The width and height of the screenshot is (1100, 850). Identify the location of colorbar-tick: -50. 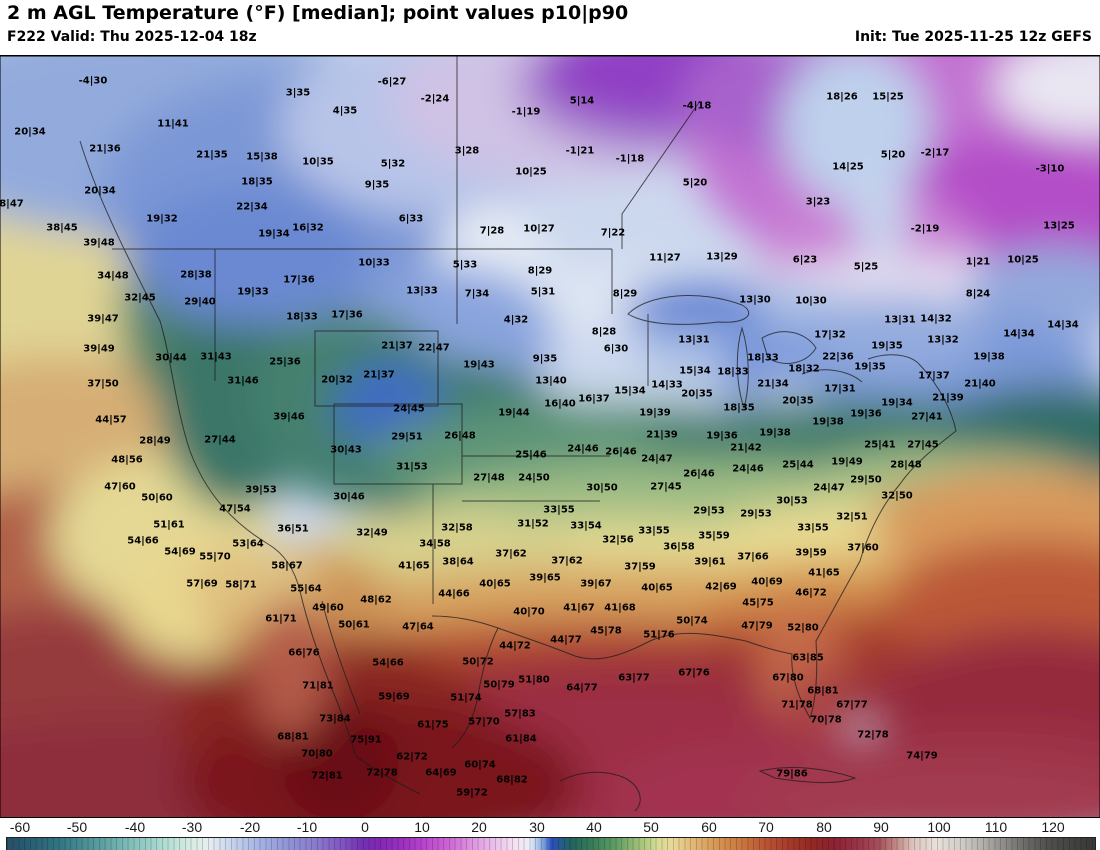
(77, 827).